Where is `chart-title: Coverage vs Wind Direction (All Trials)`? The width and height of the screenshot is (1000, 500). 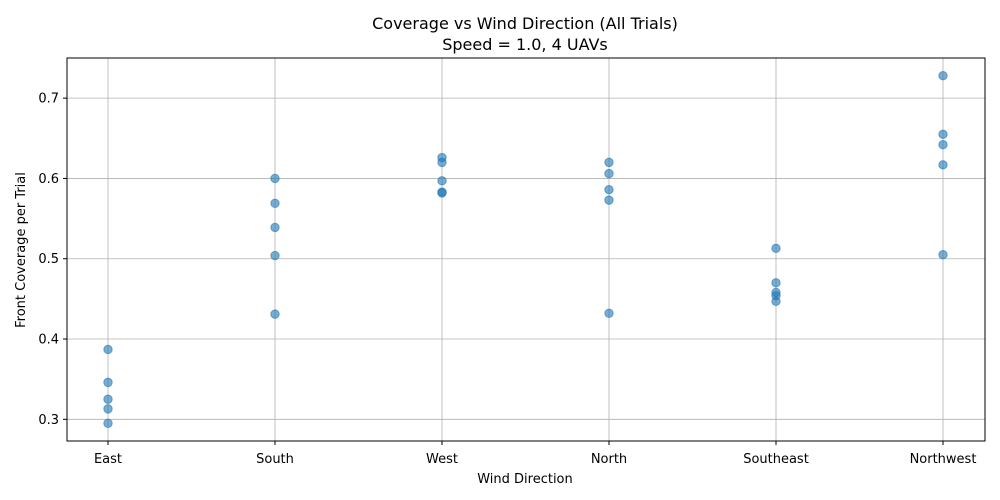 chart-title: Coverage vs Wind Direction (All Trials) is located at coordinates (525, 23).